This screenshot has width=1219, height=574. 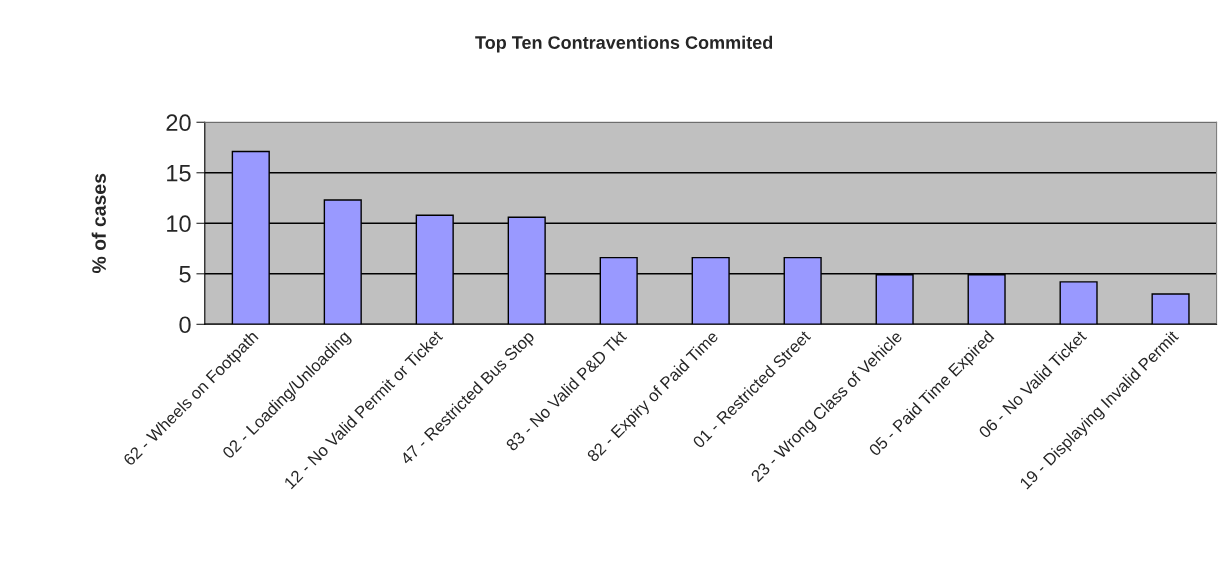 I want to click on chart-title: Top Ten Contraventions Commited, so click(x=624, y=44).